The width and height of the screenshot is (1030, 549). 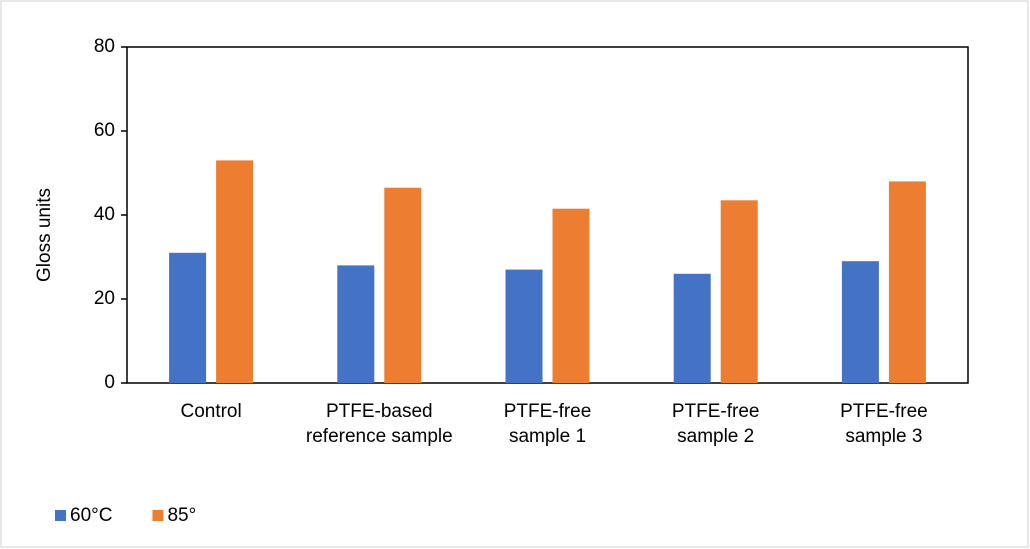 What do you see at coordinates (109, 382) in the screenshot?
I see `y-tick-label: 0` at bounding box center [109, 382].